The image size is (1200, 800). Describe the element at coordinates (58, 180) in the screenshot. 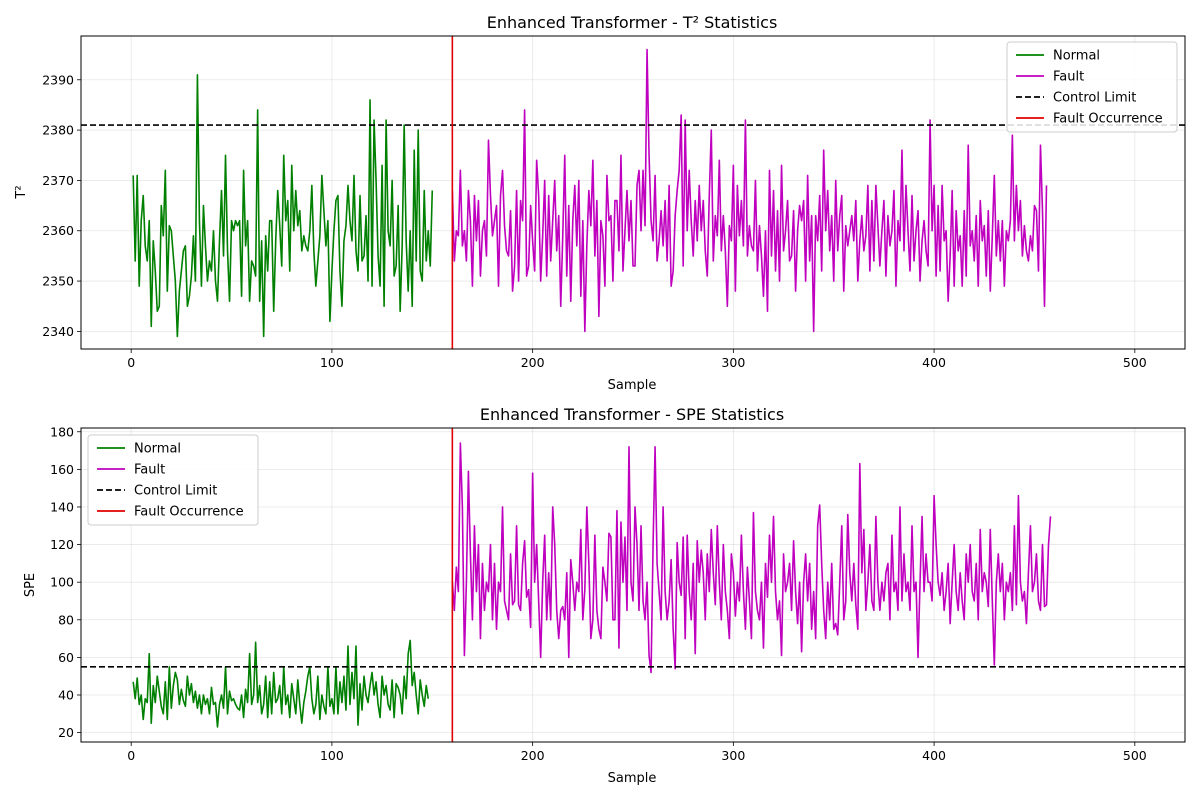

I see `chart-t2-ytick-label-3: 2370` at that location.